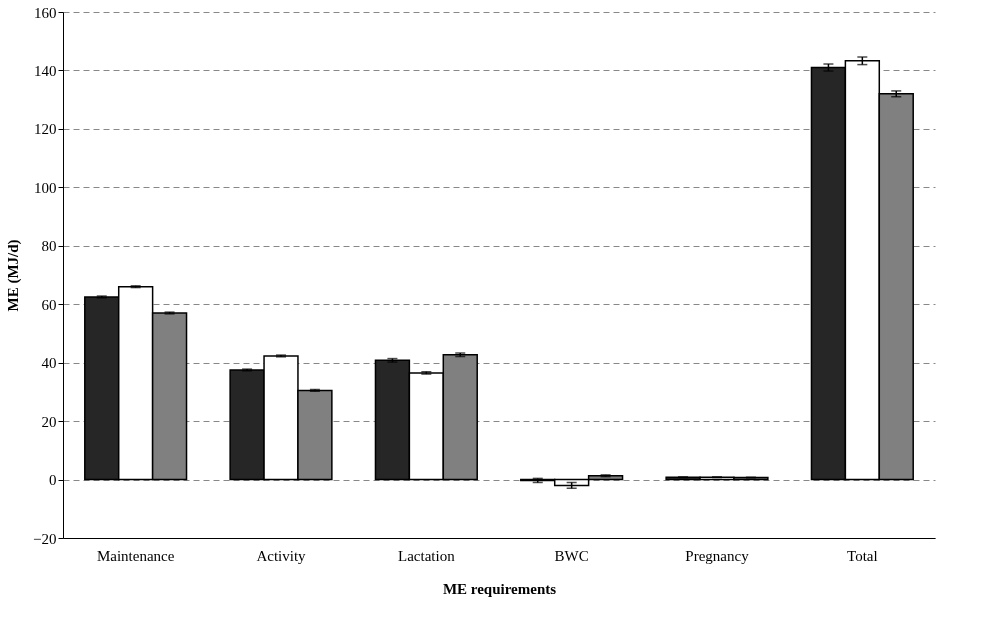 This screenshot has height=640, width=1002. Describe the element at coordinates (571, 555) in the screenshot. I see `x-tick-label: BWC` at that location.